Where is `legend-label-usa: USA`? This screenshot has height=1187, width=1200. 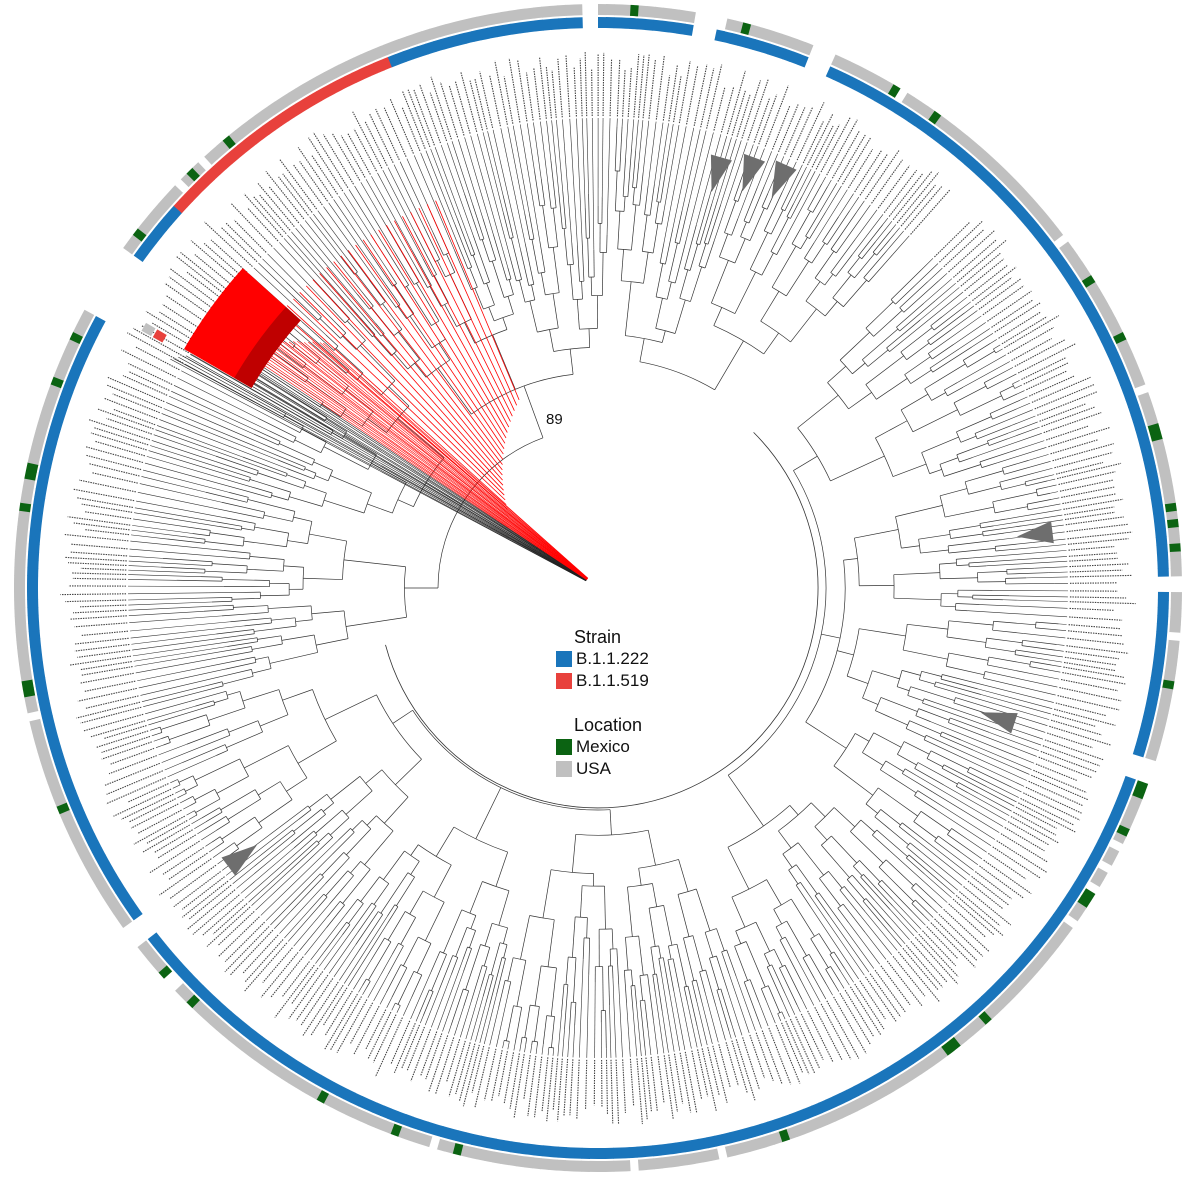
legend-label-usa: USA is located at coordinates (593, 768).